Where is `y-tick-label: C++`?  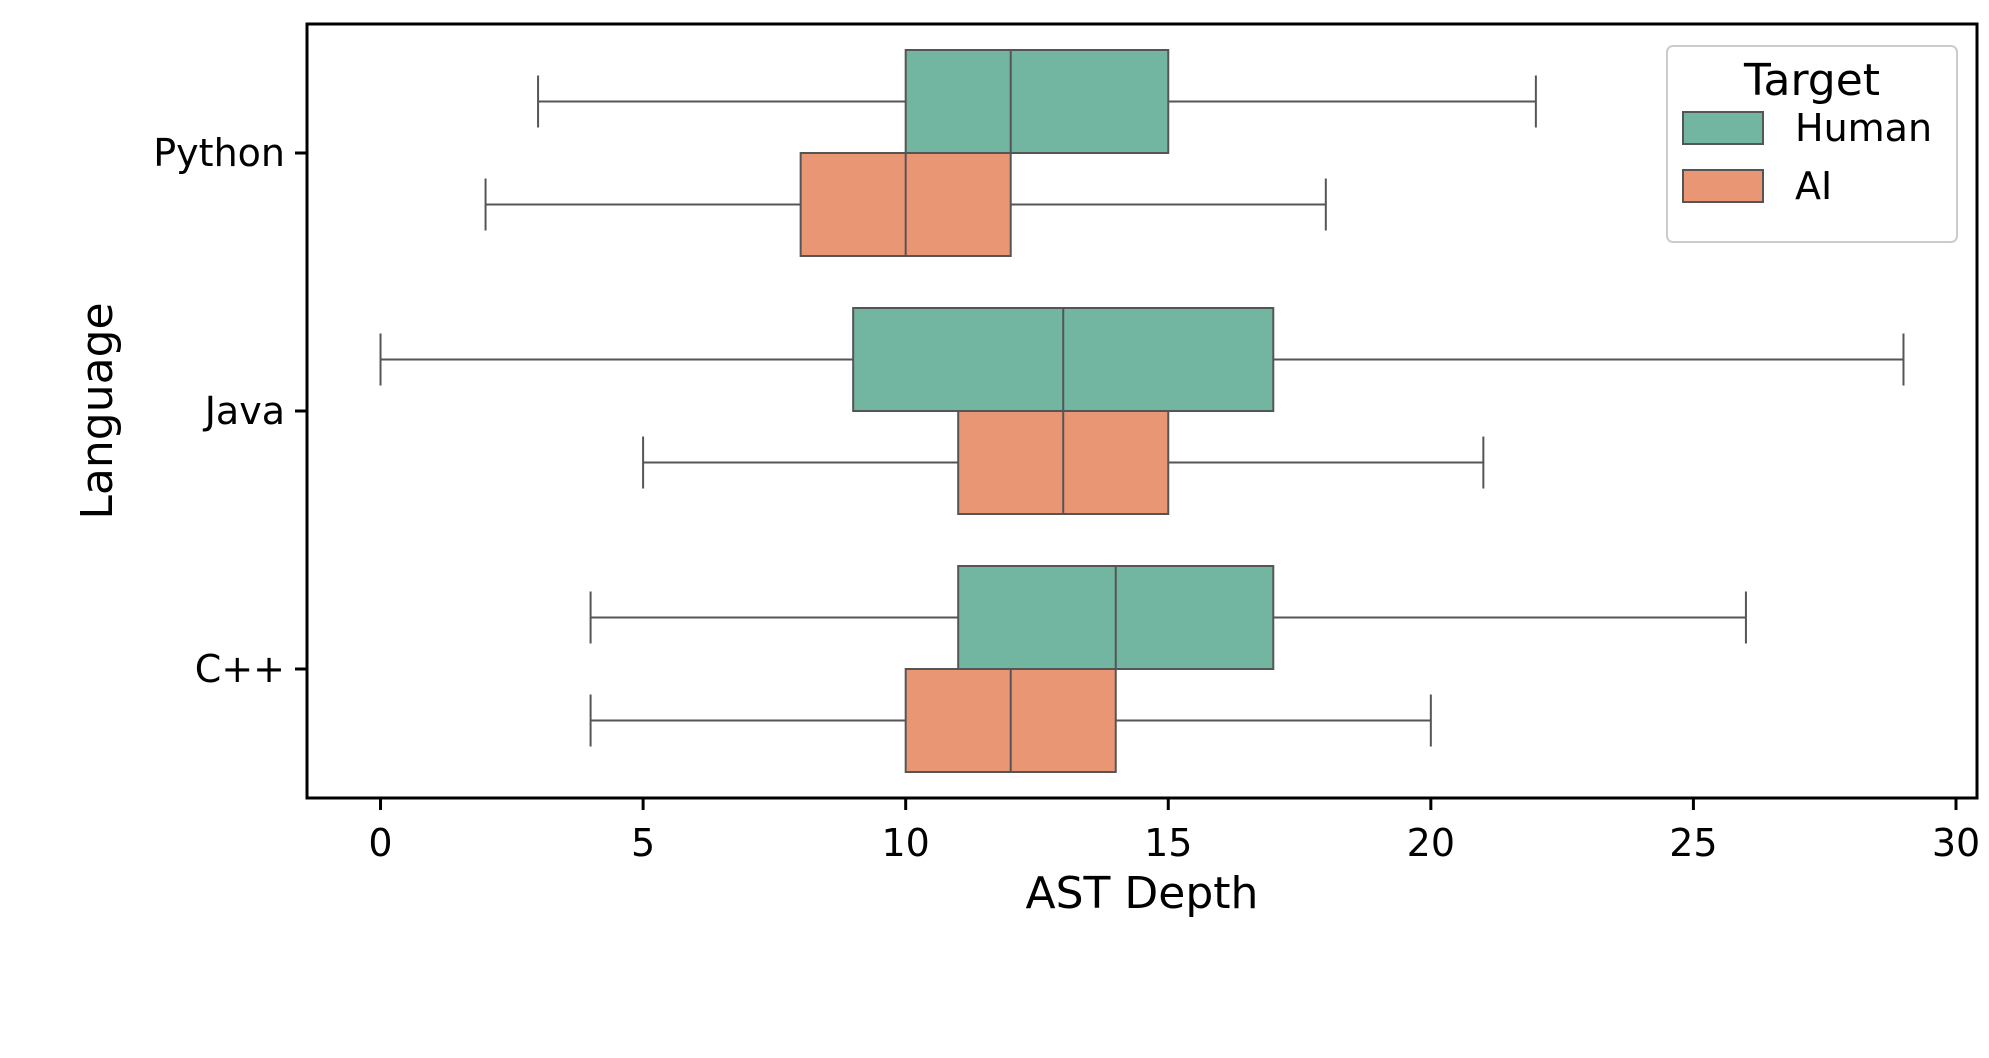 y-tick-label: C++ is located at coordinates (240, 669).